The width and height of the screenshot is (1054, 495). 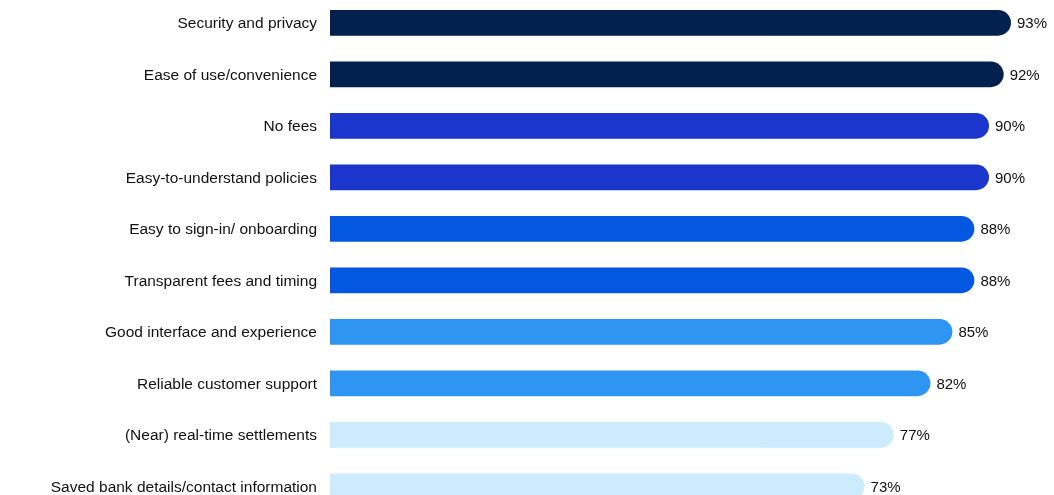 What do you see at coordinates (230, 74) in the screenshot?
I see `y-tick-label: Ease of use/convenience` at bounding box center [230, 74].